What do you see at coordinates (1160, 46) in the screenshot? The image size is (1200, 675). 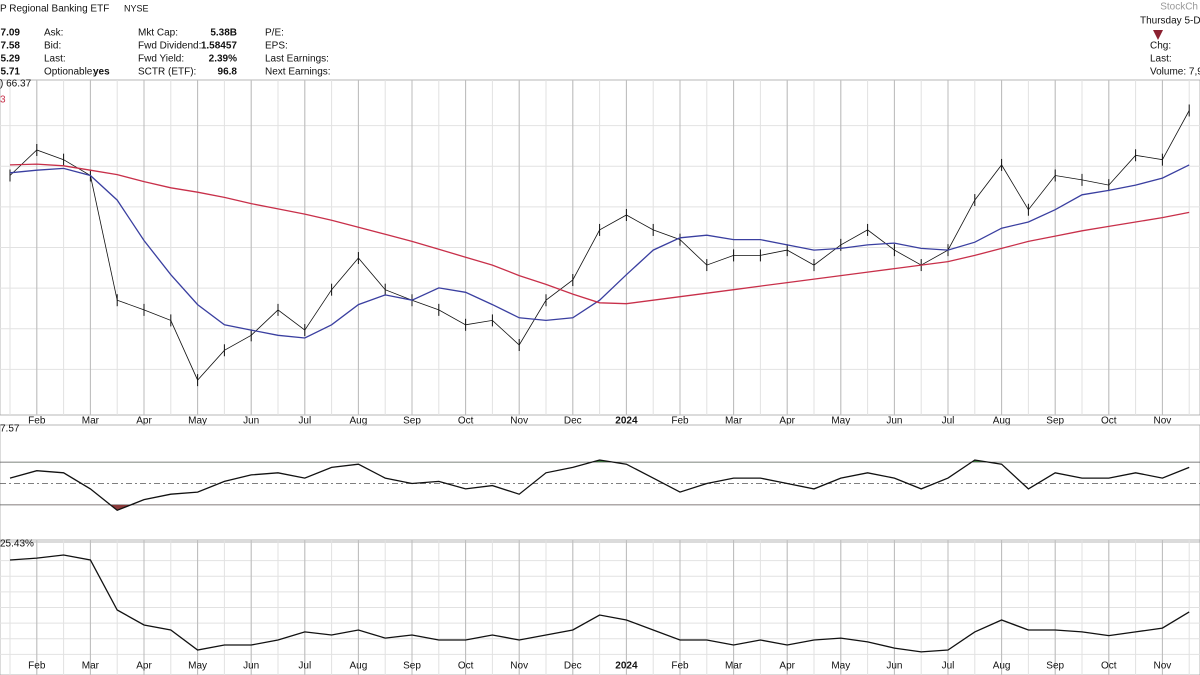 I see `quote-label: Chg:` at bounding box center [1160, 46].